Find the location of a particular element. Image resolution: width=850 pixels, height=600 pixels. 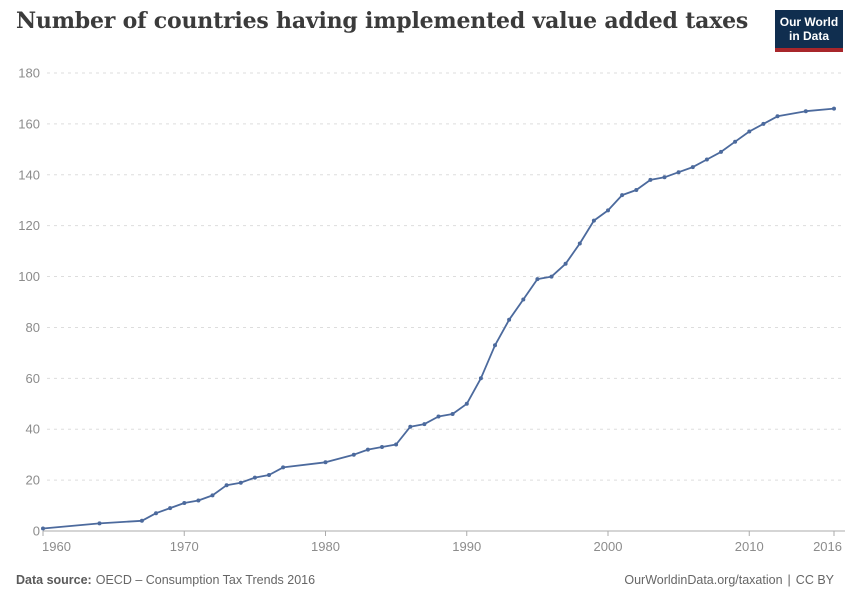

y-axis-tick-label: 60 is located at coordinates (33, 378).